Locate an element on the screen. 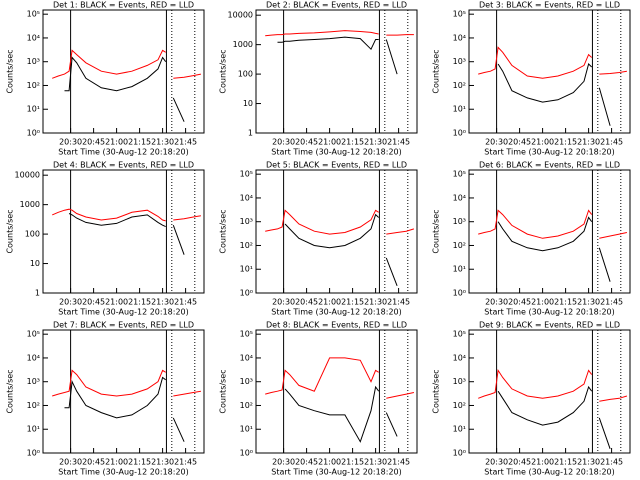  y-tick-label: 10² is located at coordinates (459, 85).